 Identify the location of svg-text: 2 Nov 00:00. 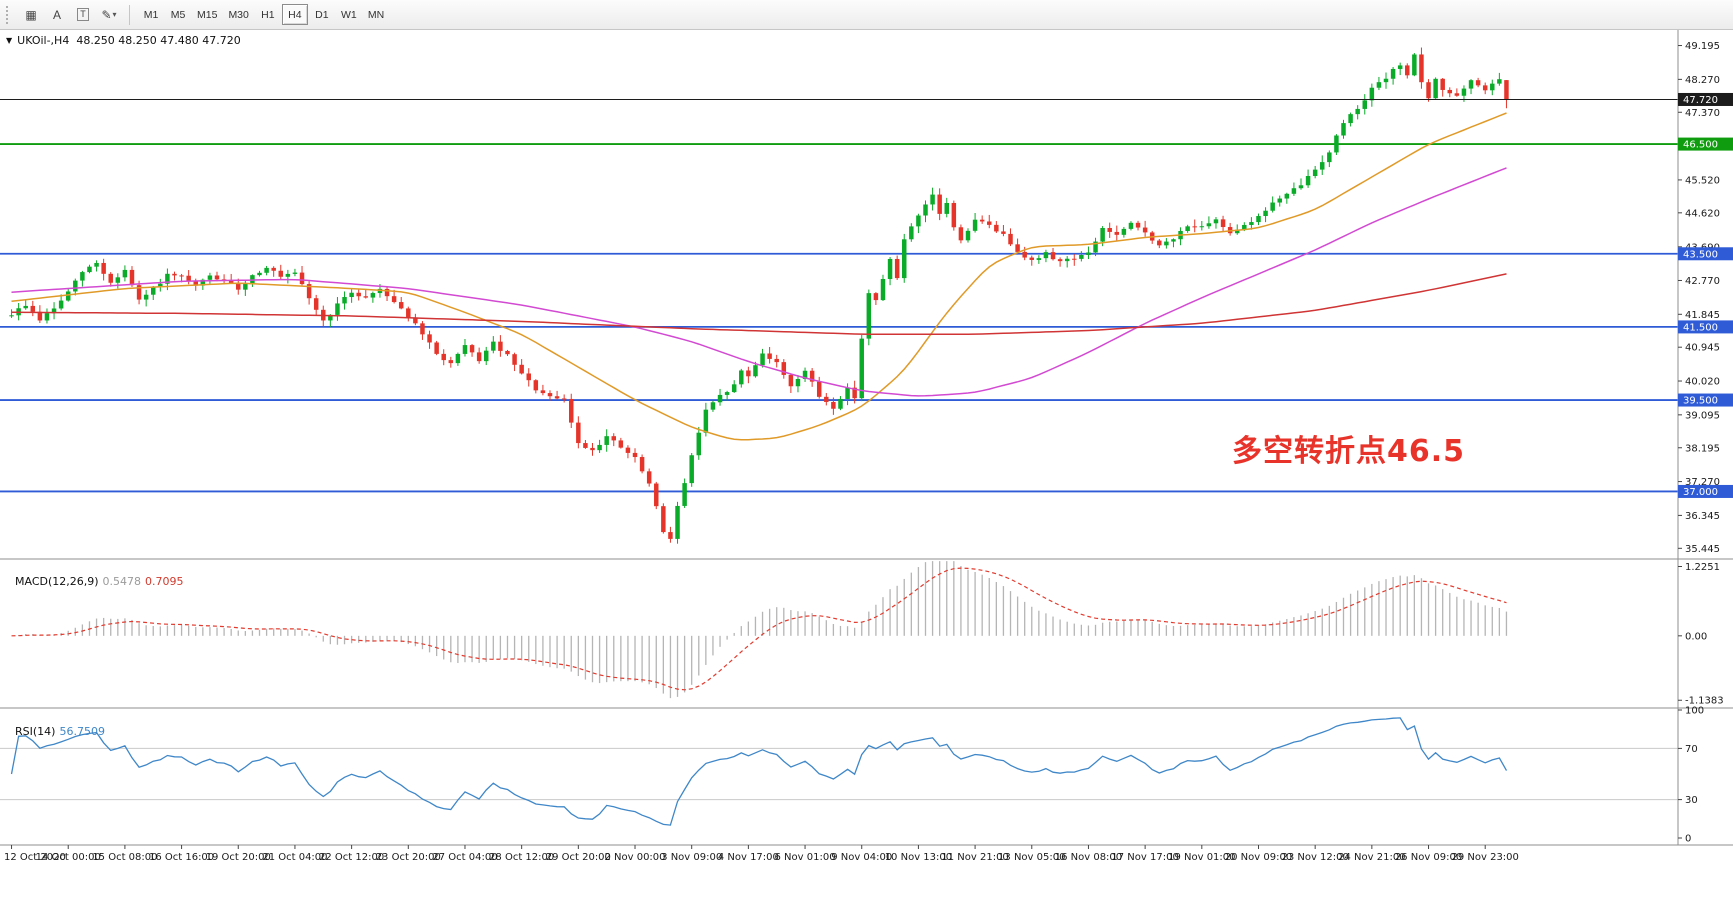
(634, 857).